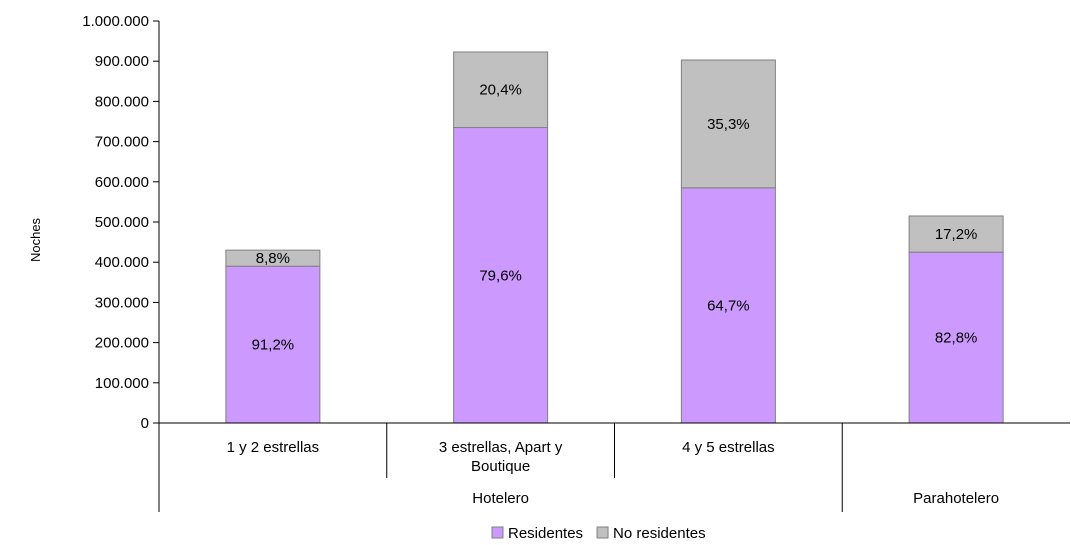 Image resolution: width=1071 pixels, height=545 pixels. I want to click on data-label: 91,2%, so click(273, 345).